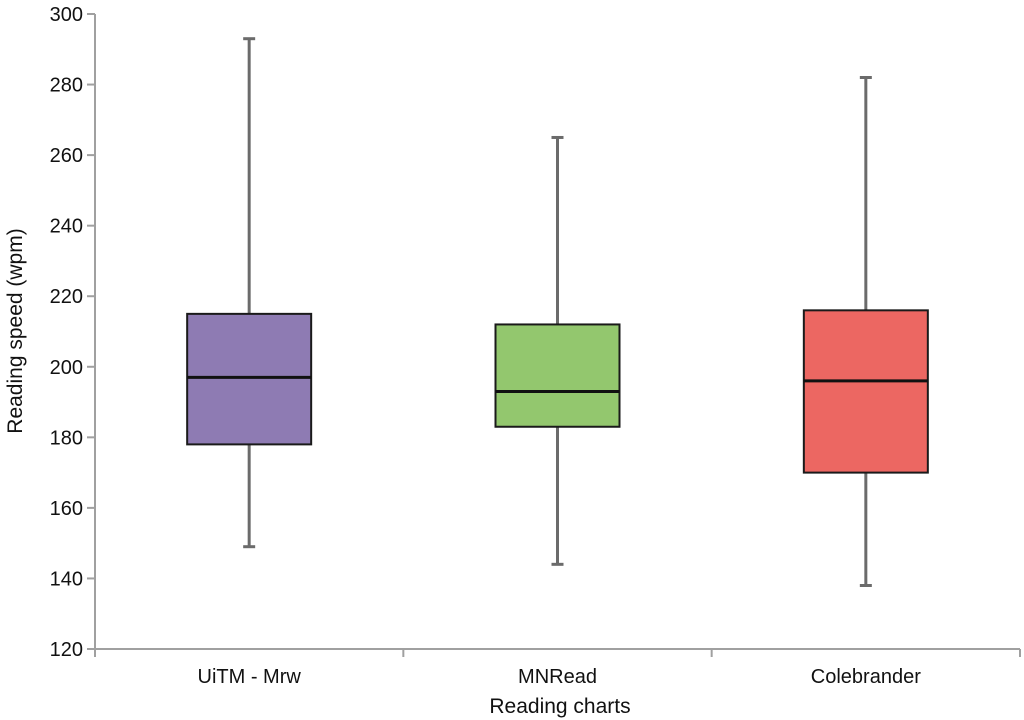 This screenshot has height=720, width=1024. What do you see at coordinates (66, 579) in the screenshot?
I see `y-tick-label: 140` at bounding box center [66, 579].